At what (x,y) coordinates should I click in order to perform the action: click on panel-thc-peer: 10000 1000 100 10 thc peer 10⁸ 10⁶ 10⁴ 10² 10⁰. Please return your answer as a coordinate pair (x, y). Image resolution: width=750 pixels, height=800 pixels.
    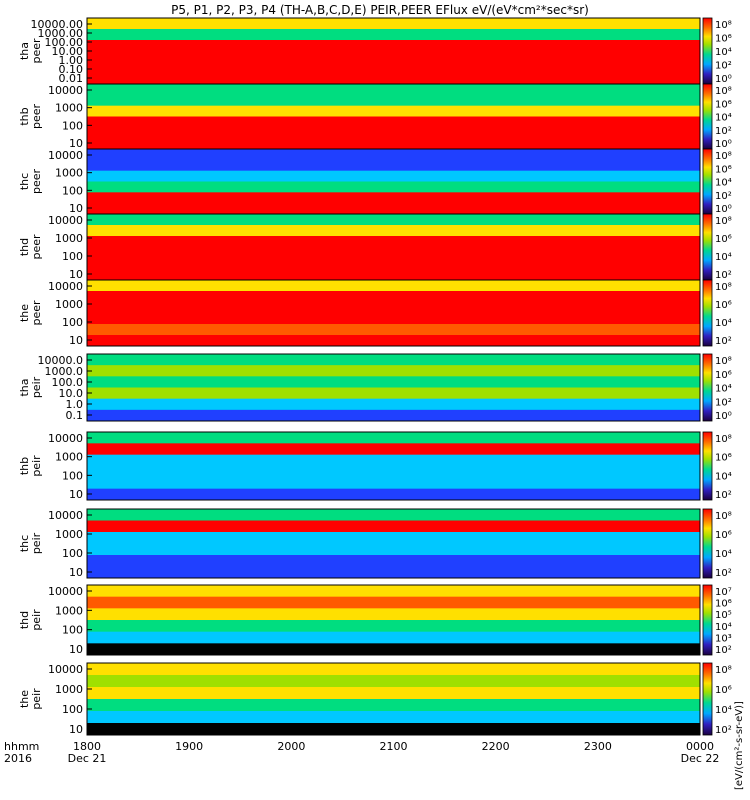
    Looking at the image, I should click on (375, 181).